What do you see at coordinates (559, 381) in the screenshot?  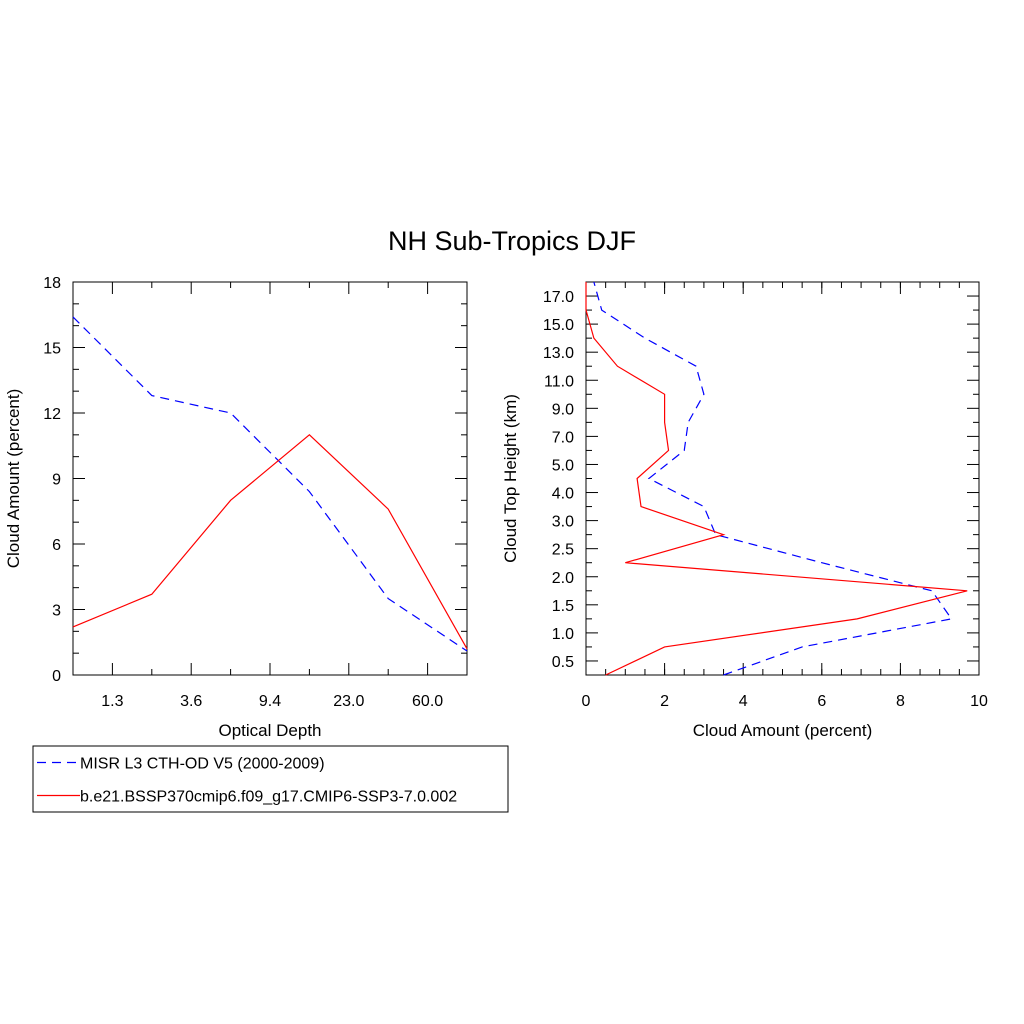 I see `y-tick-label: 11.0` at bounding box center [559, 381].